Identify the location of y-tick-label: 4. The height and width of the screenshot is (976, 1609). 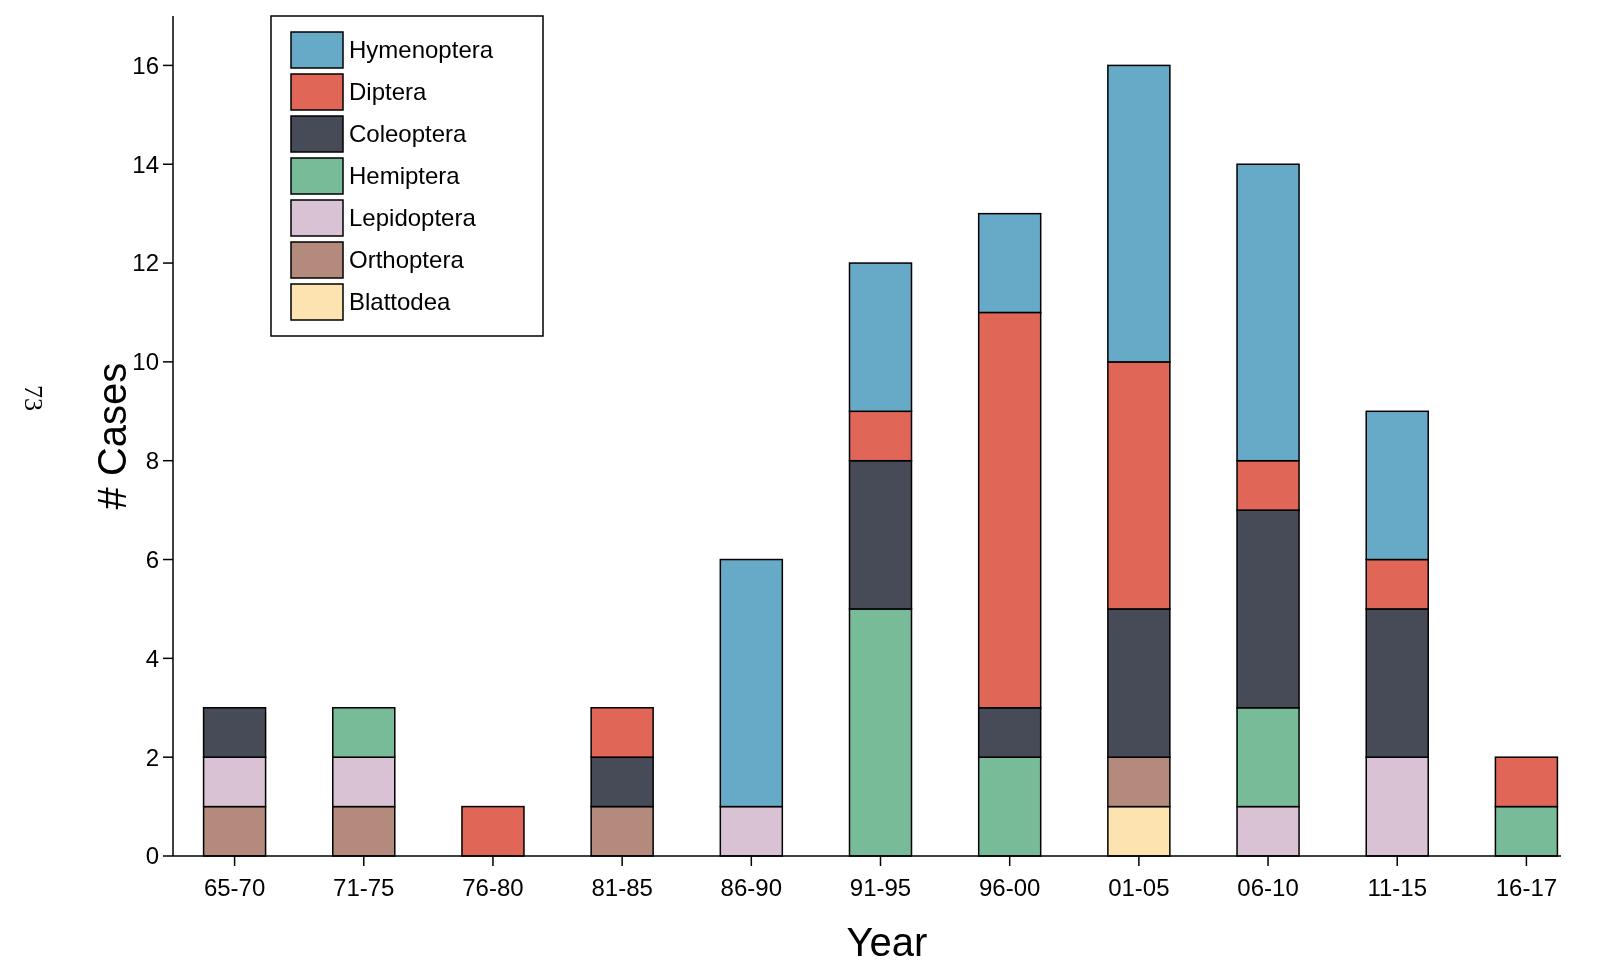
(152, 658).